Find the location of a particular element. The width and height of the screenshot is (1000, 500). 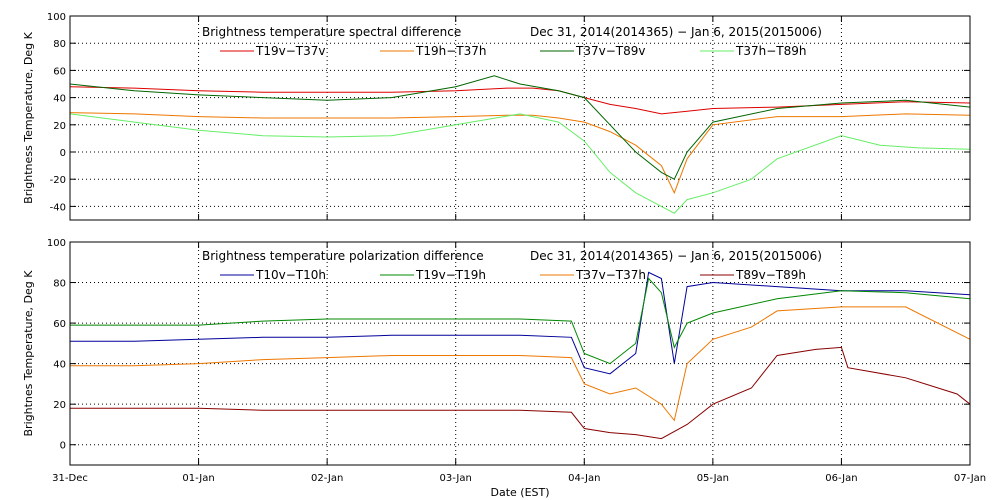

x-tick-label: 05-Jan is located at coordinates (713, 478).